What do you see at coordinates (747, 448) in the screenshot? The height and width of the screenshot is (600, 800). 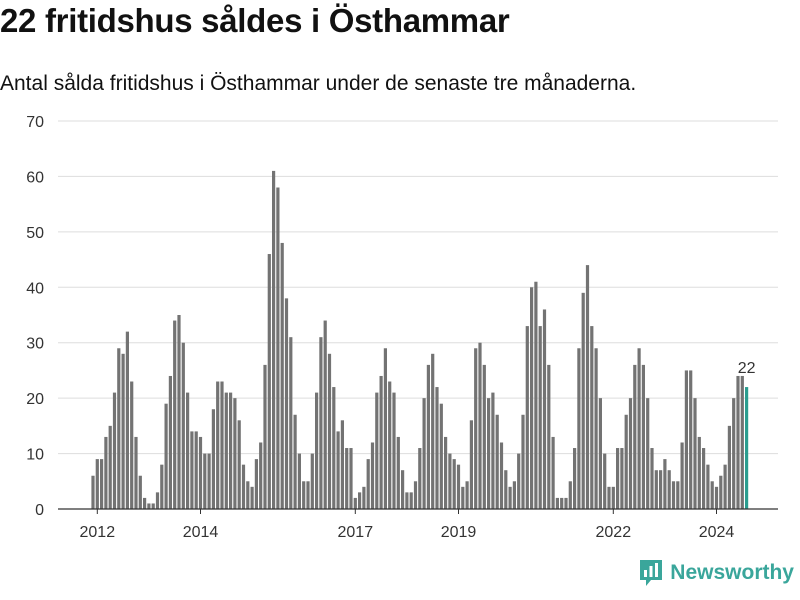 I see `bar-highlight` at bounding box center [747, 448].